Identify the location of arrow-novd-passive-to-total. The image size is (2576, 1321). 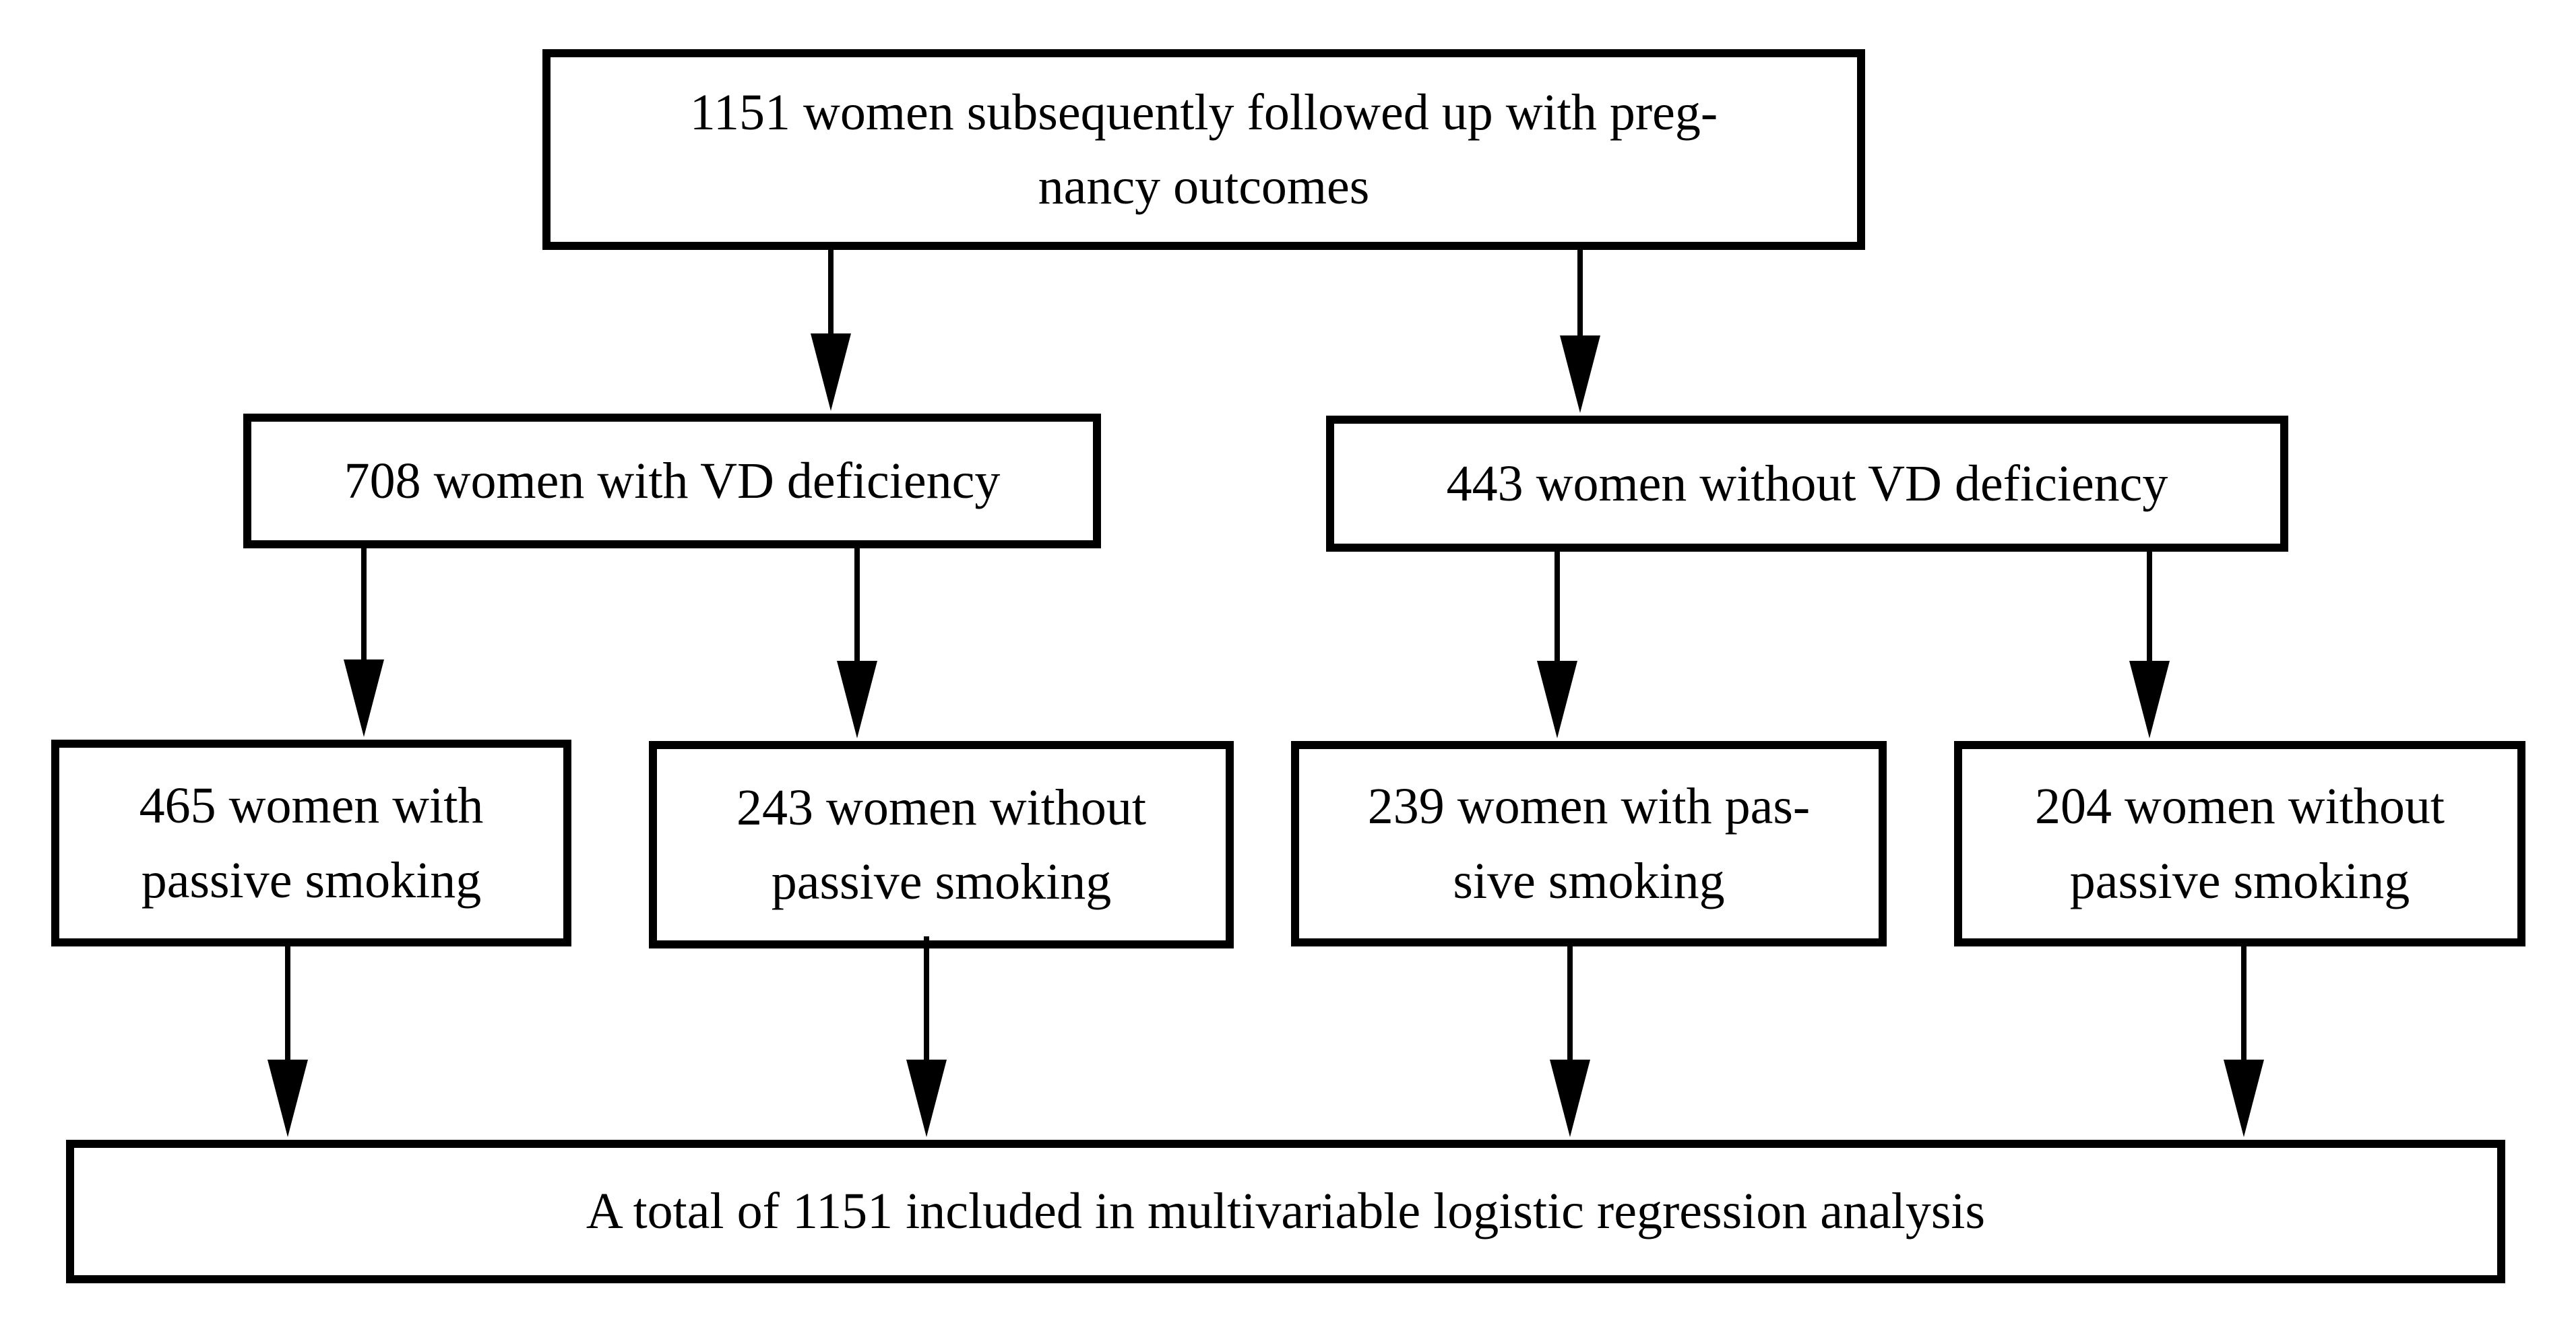
(1570, 1041).